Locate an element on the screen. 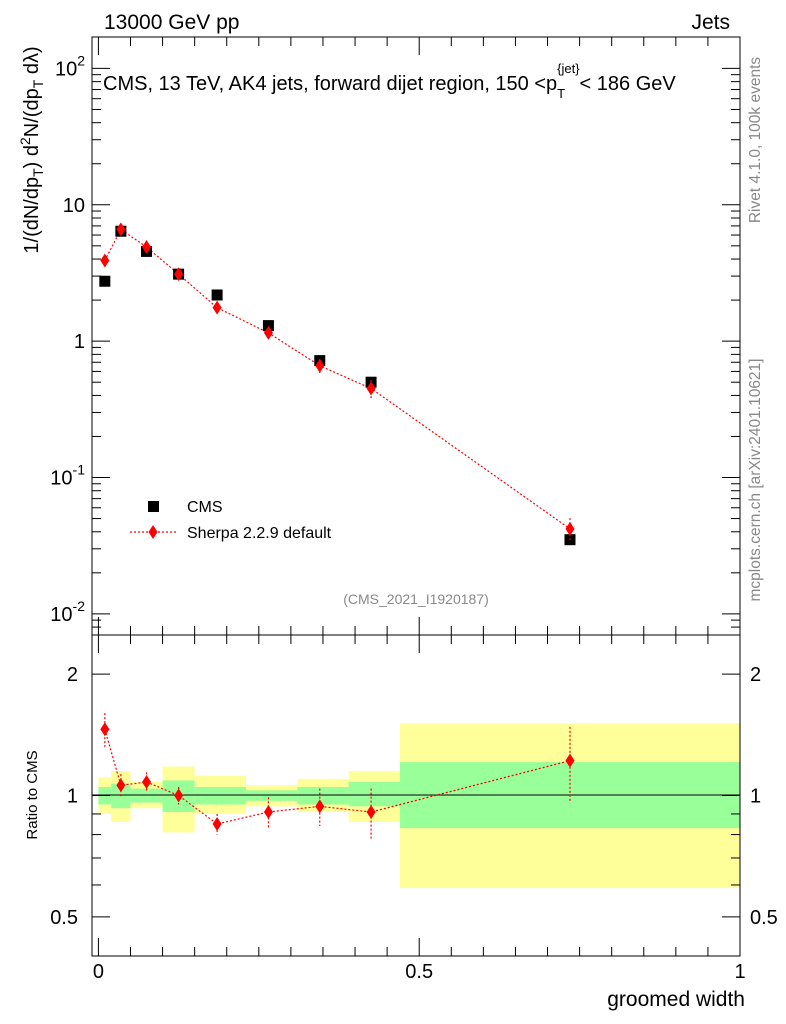 The image size is (786, 1024). main-y-tick-label: 10⁻¹ is located at coordinates (67, 476).